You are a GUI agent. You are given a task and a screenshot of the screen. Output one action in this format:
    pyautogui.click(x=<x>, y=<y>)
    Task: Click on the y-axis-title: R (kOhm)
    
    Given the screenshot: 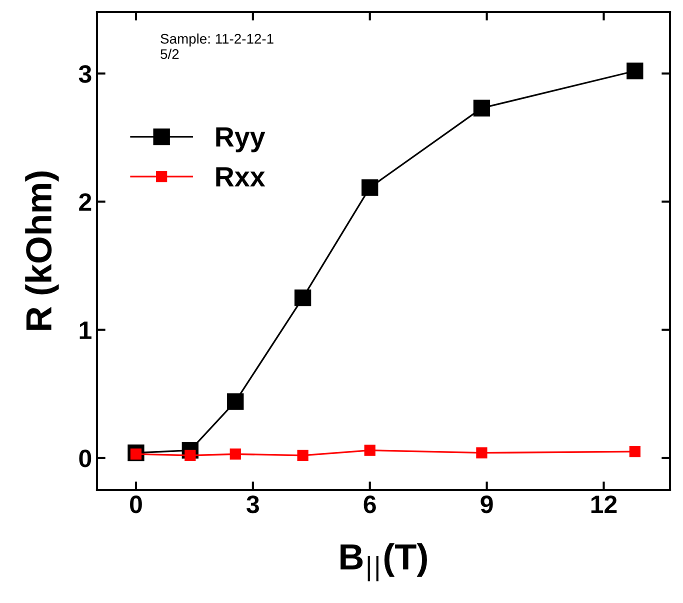 What is the action you would take?
    pyautogui.click(x=42, y=251)
    